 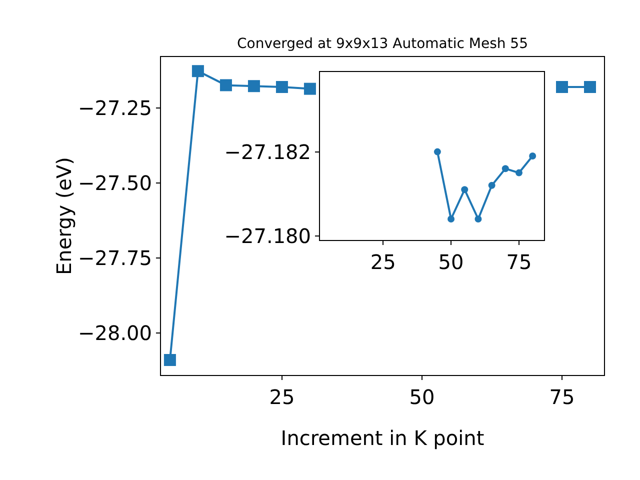 I want to click on y-tick-label: −27.75, so click(x=115, y=258).